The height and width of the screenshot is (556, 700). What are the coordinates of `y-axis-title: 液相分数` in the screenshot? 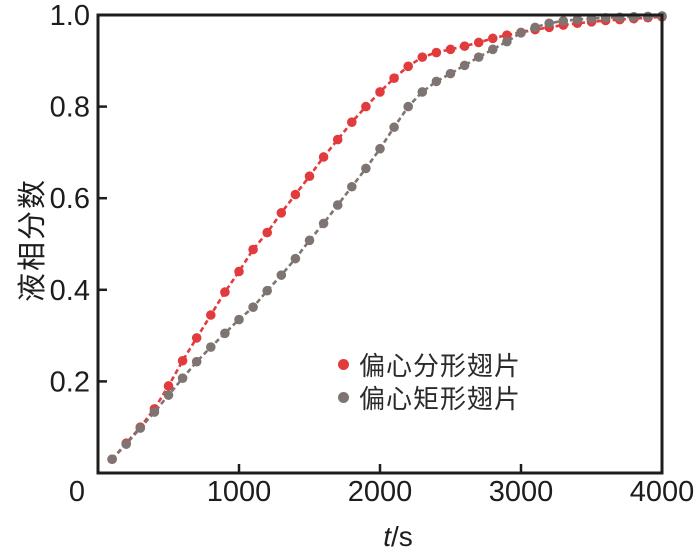 It's located at (33, 240).